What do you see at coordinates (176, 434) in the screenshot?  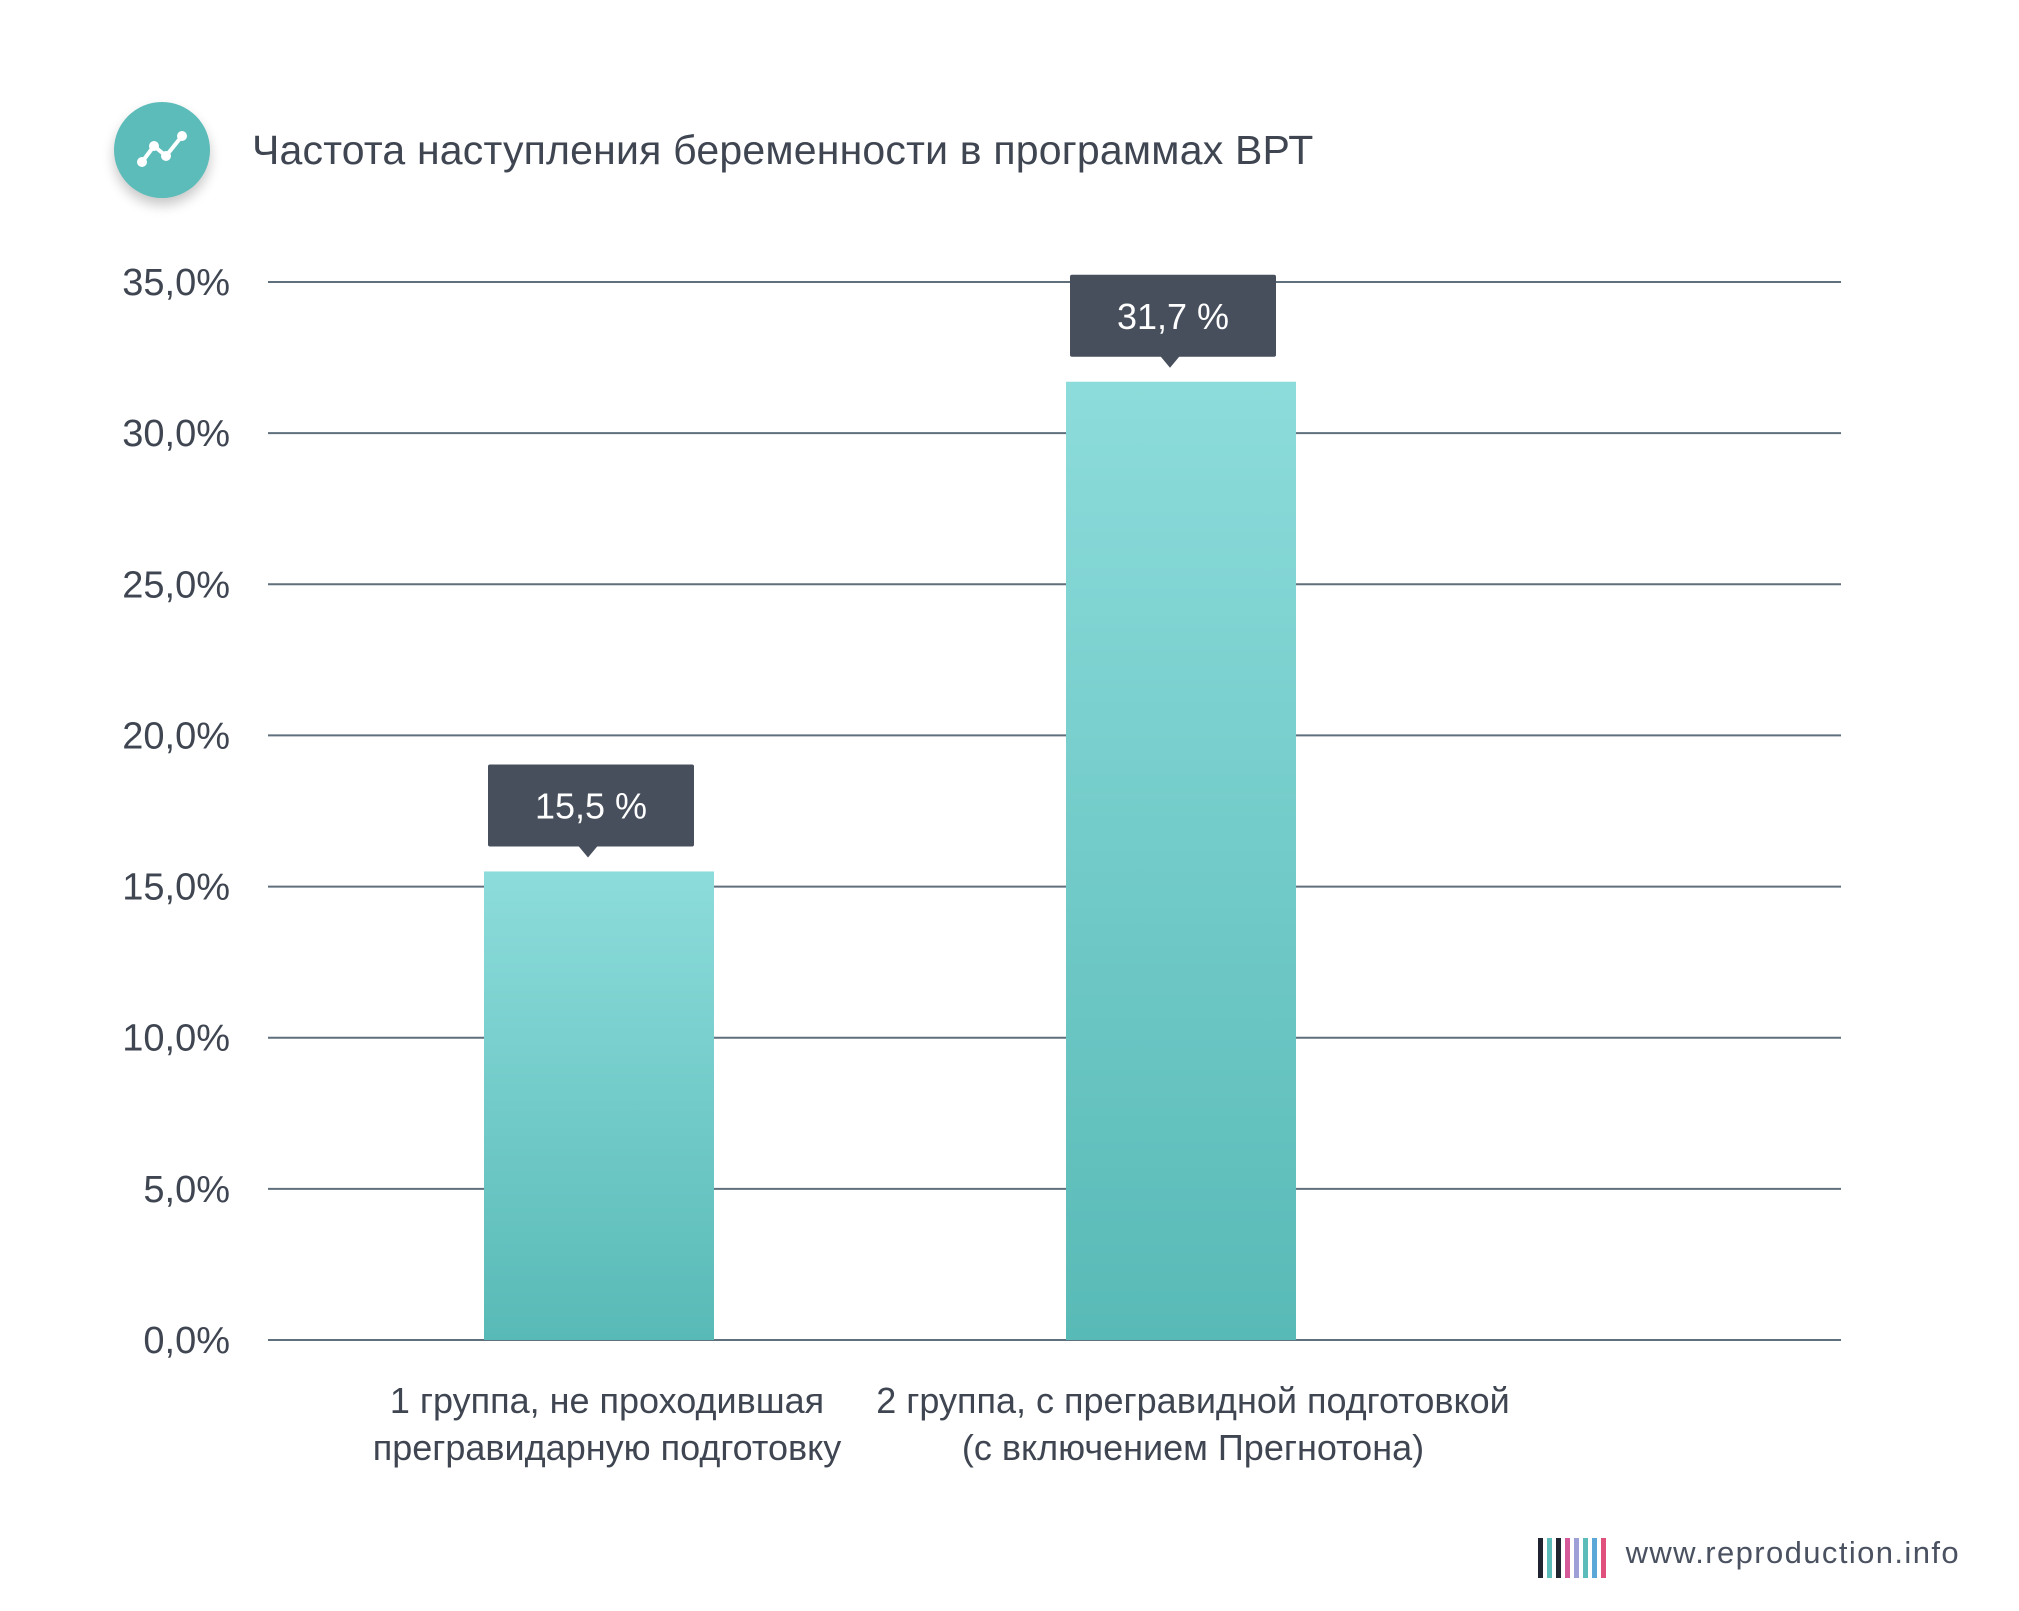 I see `y-tick-label: 30,0%` at bounding box center [176, 434].